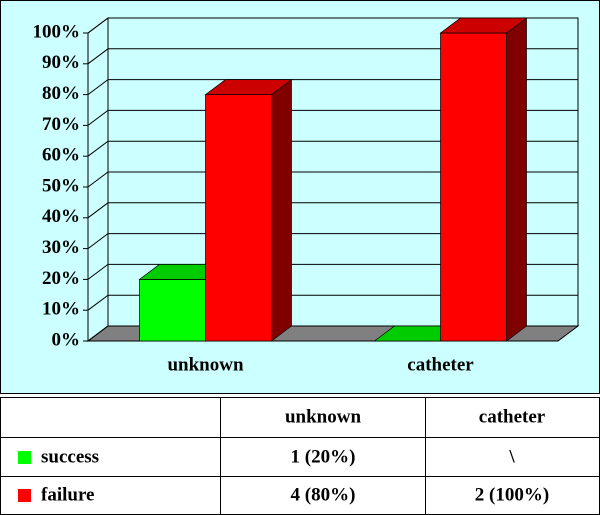  I want to click on y-tick-label: 30%, so click(61, 247).